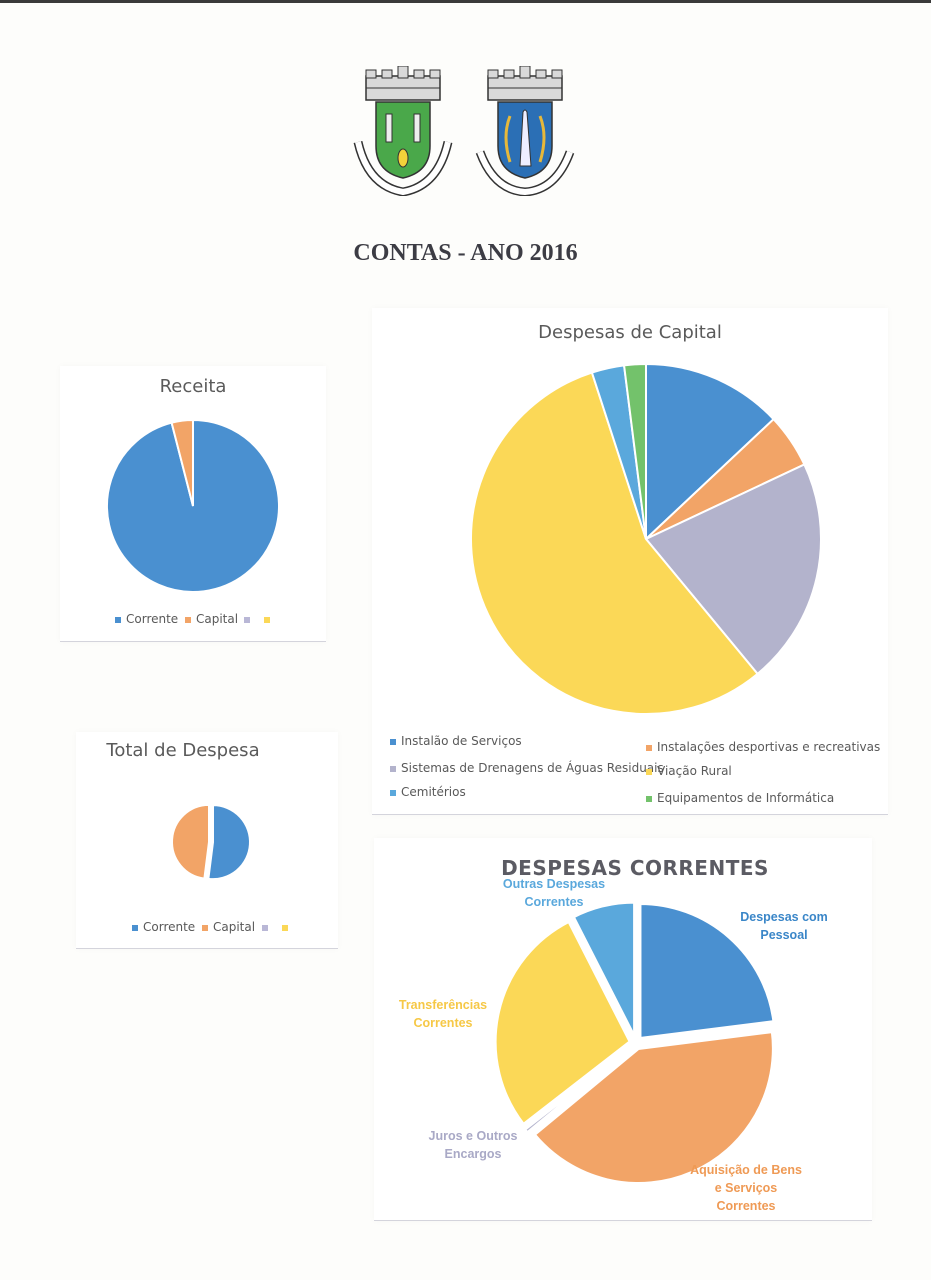 The image size is (931, 1280). What do you see at coordinates (614, 543) in the screenshot?
I see `pie-slice-viacao-rural` at bounding box center [614, 543].